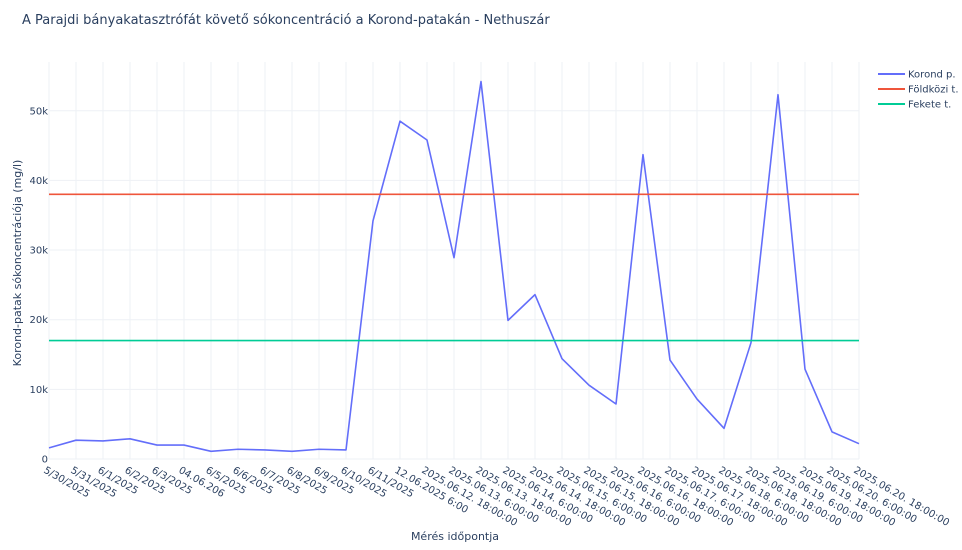 Image resolution: width=962 pixels, height=550 pixels. What do you see at coordinates (38, 251) in the screenshot?
I see `y-tick-label: 30k` at bounding box center [38, 251].